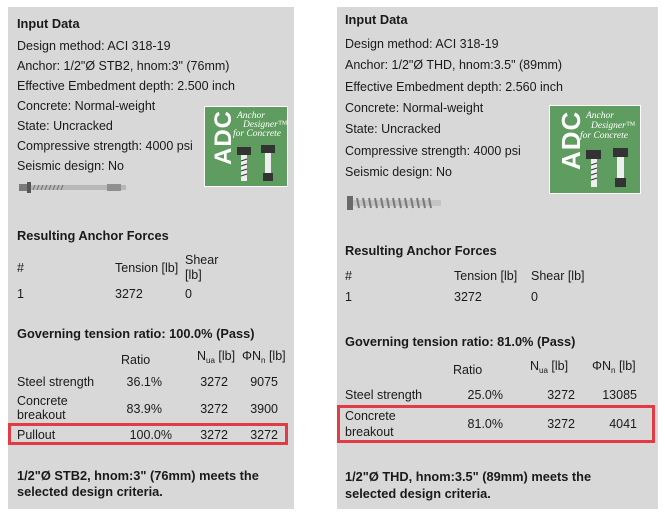  Describe the element at coordinates (136, 333) in the screenshot. I see `governing-ratio-title: Governing tension ratio: 100.0% (Pass)` at that location.